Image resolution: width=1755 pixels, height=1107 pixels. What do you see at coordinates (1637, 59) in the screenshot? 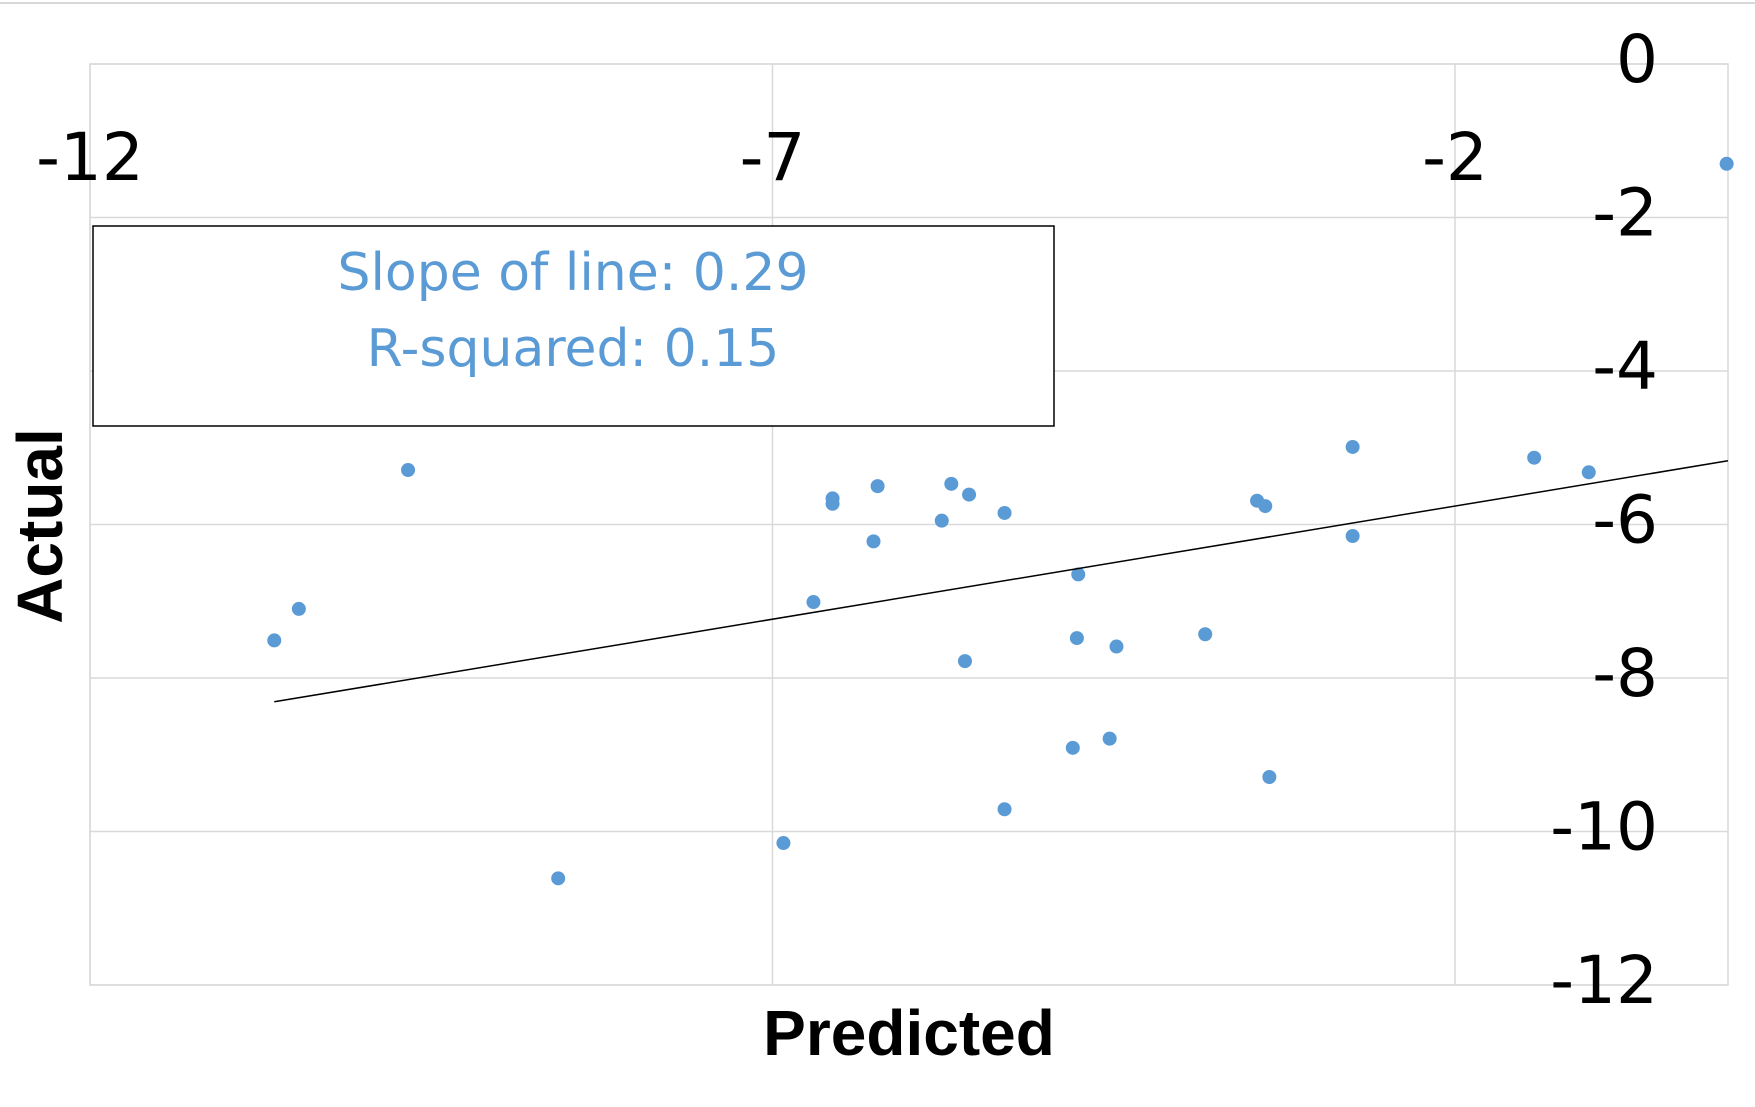
I see `y-tick-label: 0` at bounding box center [1637, 59].